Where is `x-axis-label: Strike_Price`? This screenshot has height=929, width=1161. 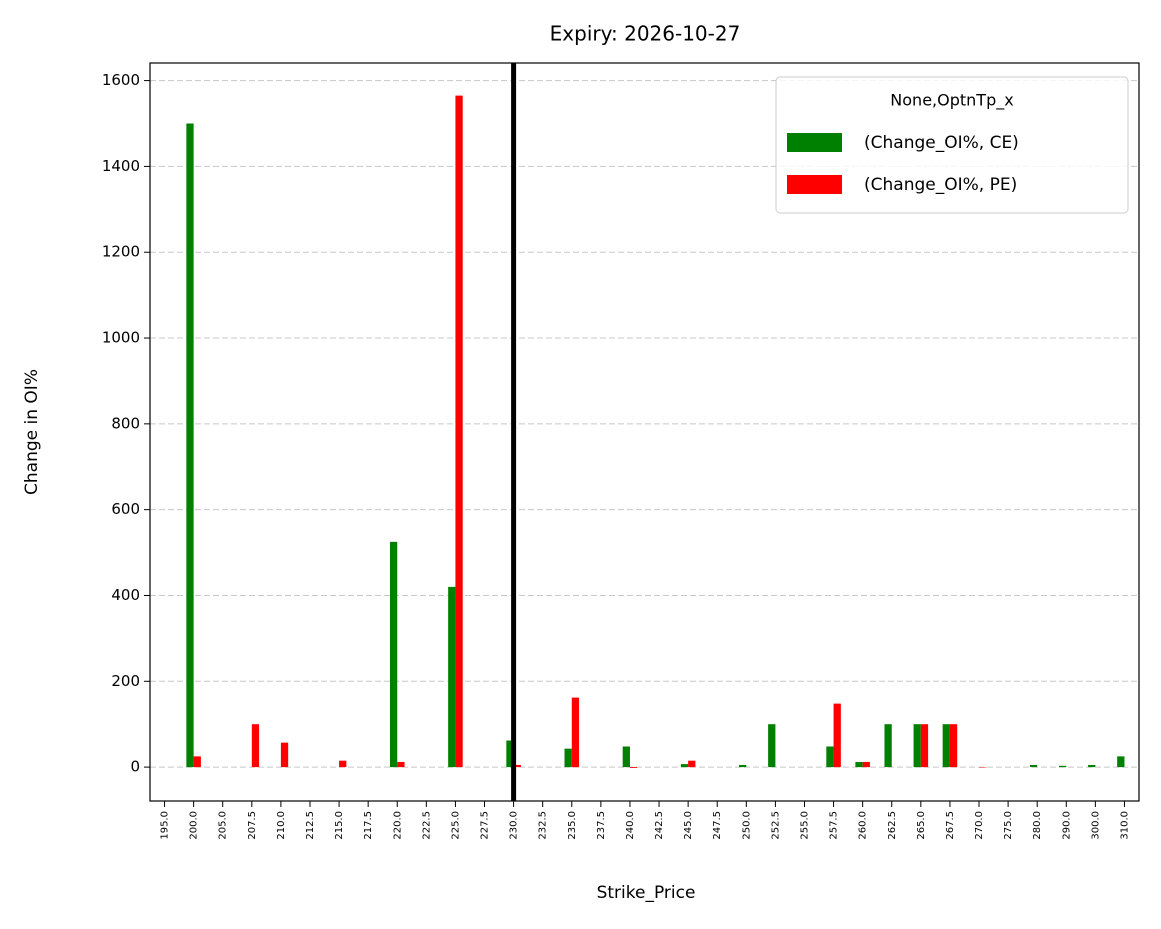 x-axis-label: Strike_Price is located at coordinates (646, 893).